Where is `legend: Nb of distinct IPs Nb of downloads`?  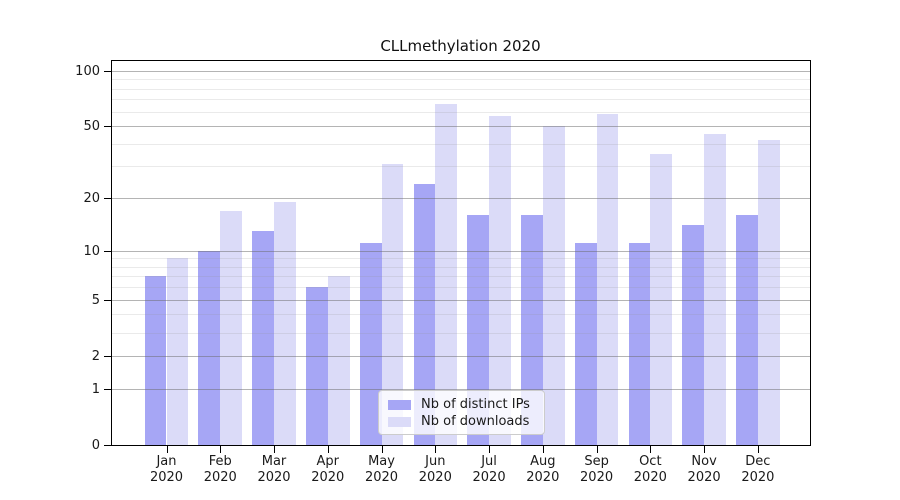 legend: Nb of distinct IPs Nb of downloads is located at coordinates (461, 412).